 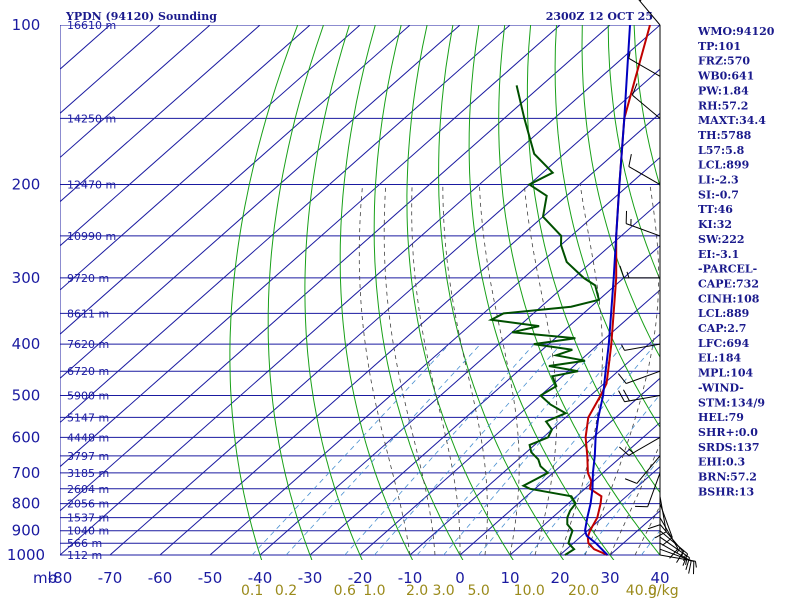 I want to click on temperature-tick-label: -10, so click(x=410, y=578).